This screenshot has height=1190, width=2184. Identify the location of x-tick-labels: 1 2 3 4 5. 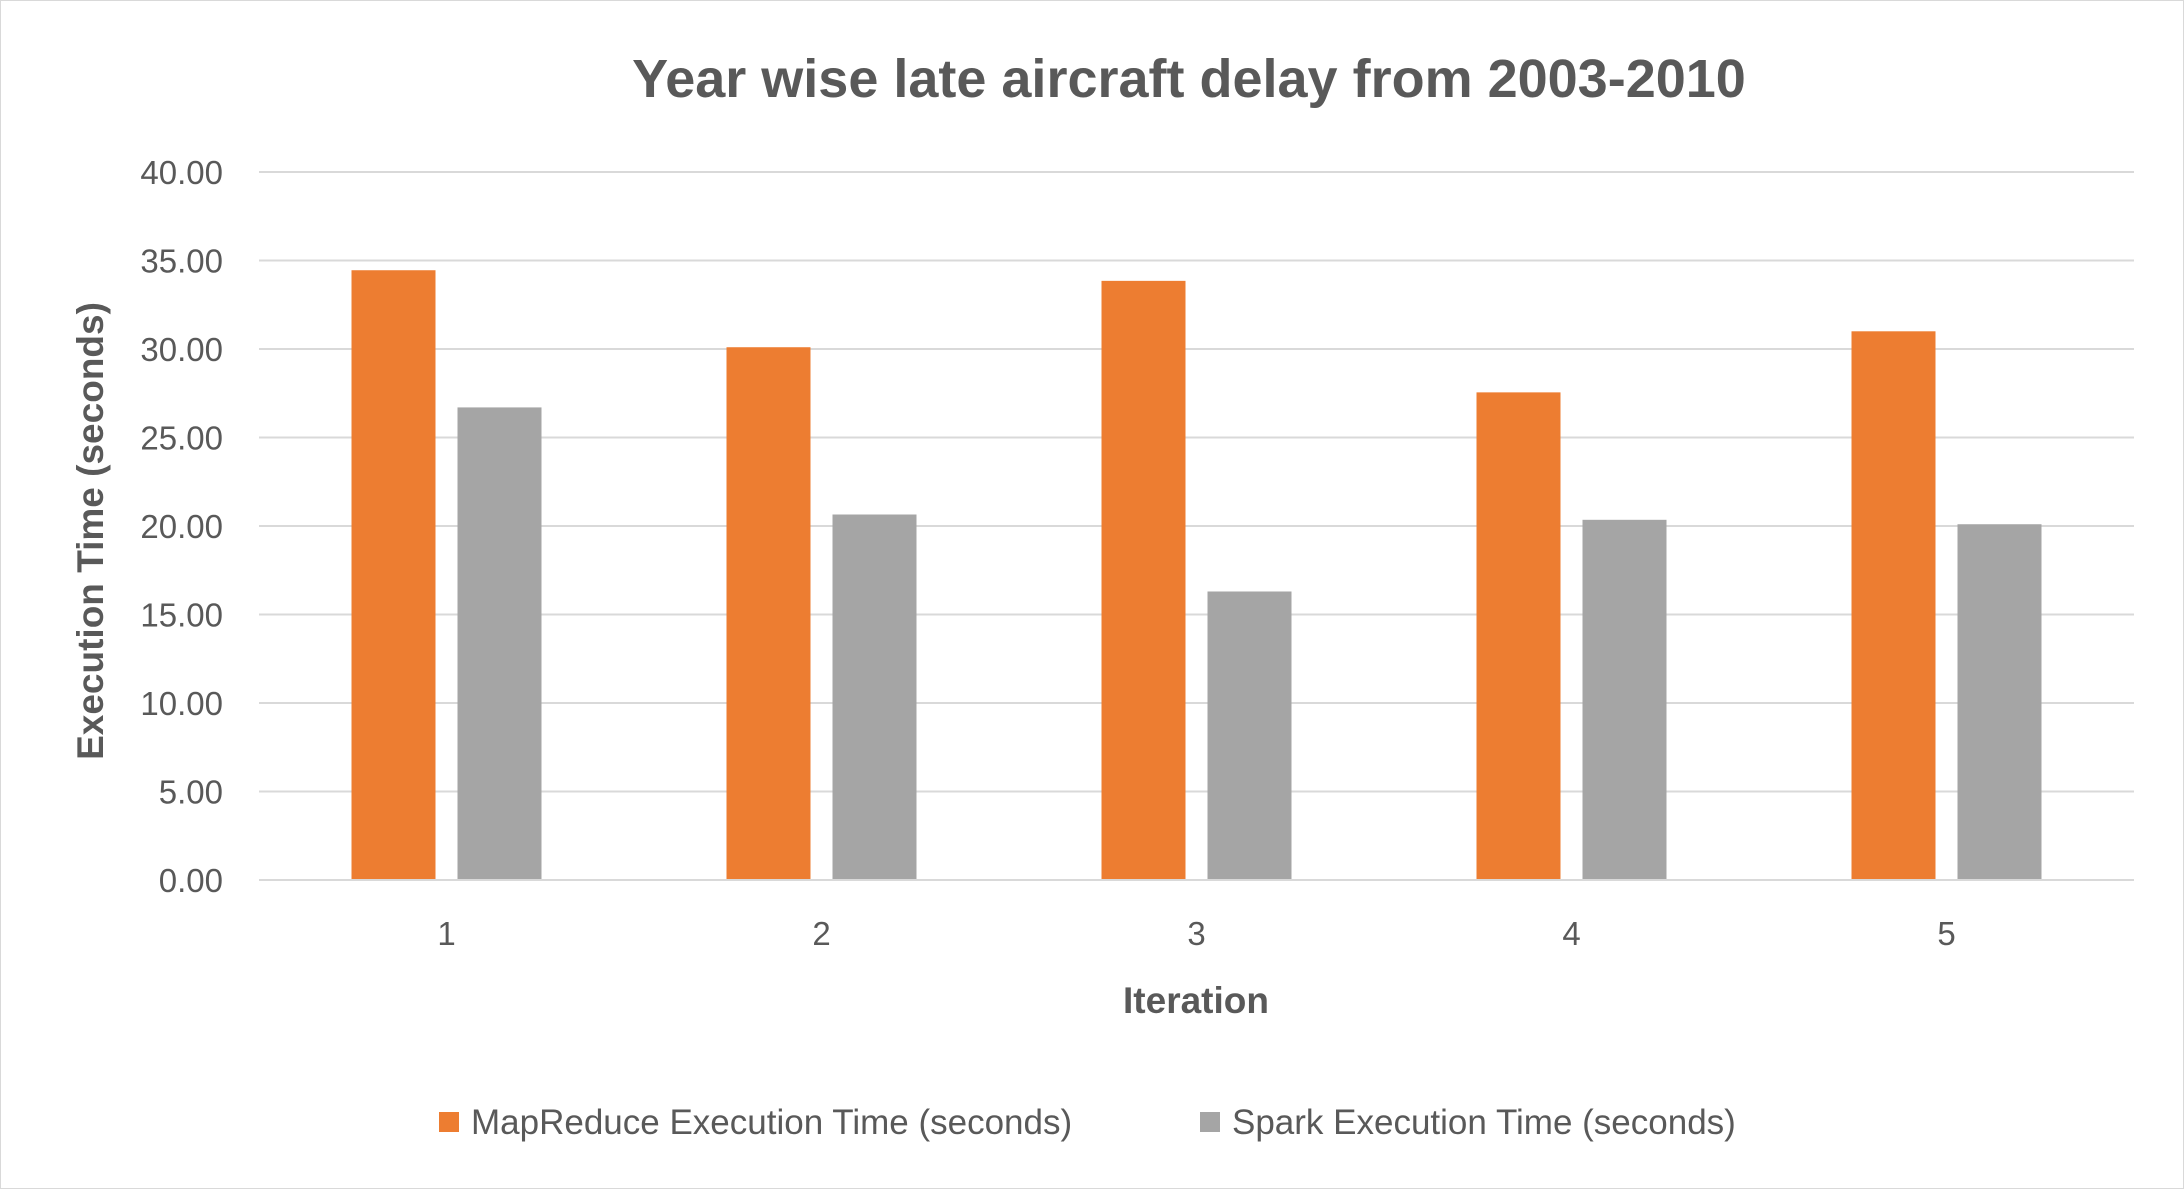
(1196, 933).